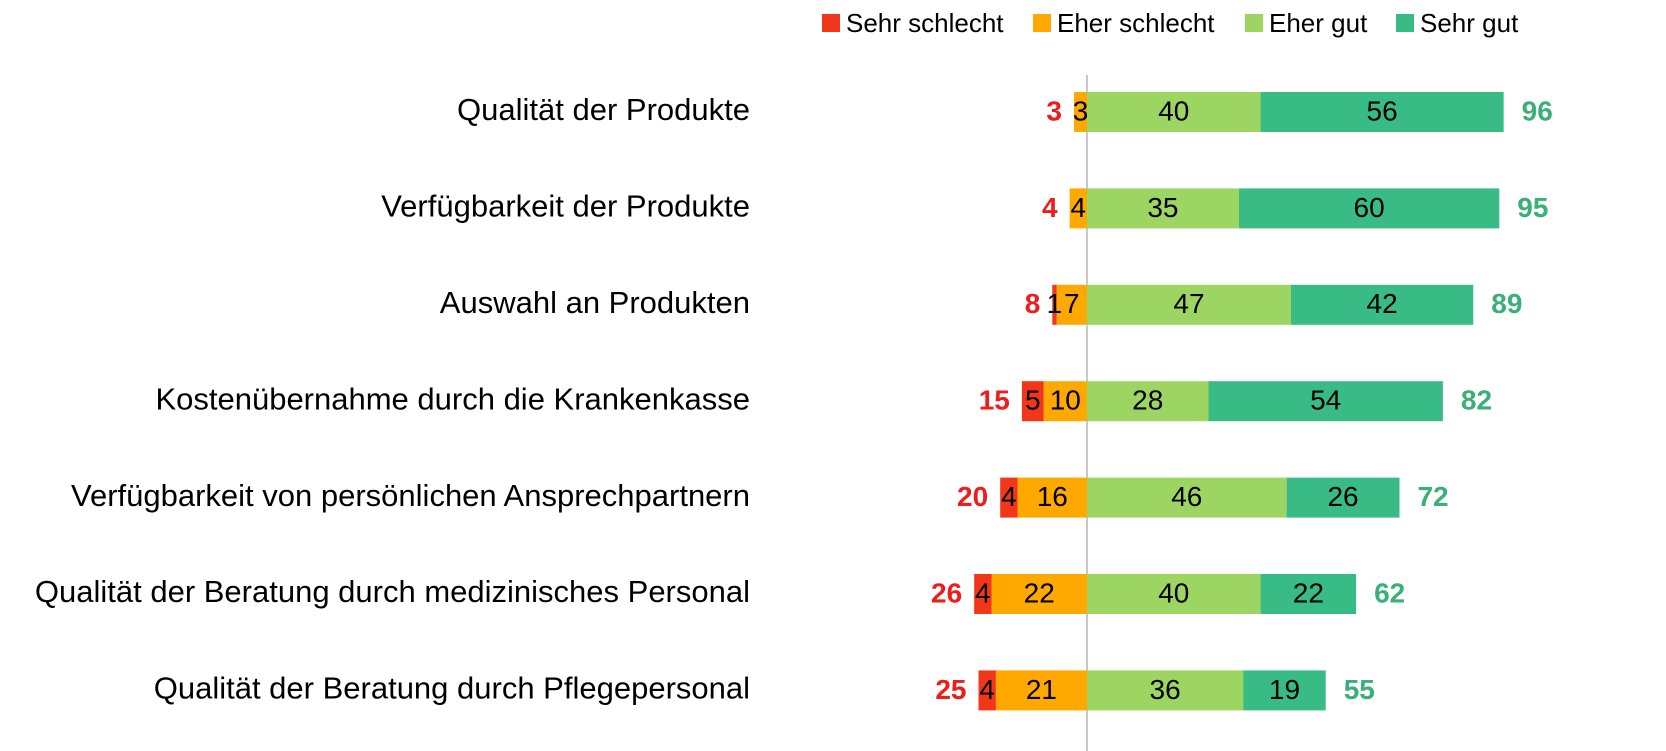 This screenshot has height=751, width=1666. What do you see at coordinates (1532, 207) in the screenshot?
I see `positive-total: 95` at bounding box center [1532, 207].